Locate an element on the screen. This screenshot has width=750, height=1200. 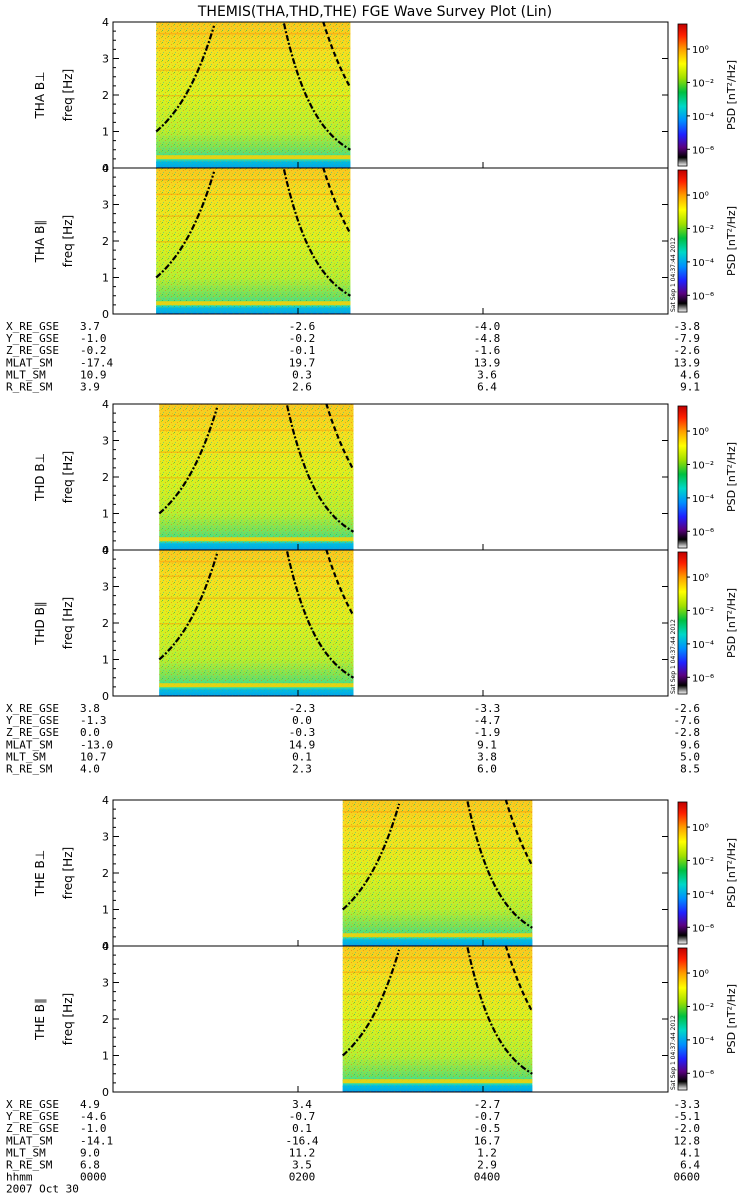
ephem-value: -13.0 is located at coordinates (96, 744).